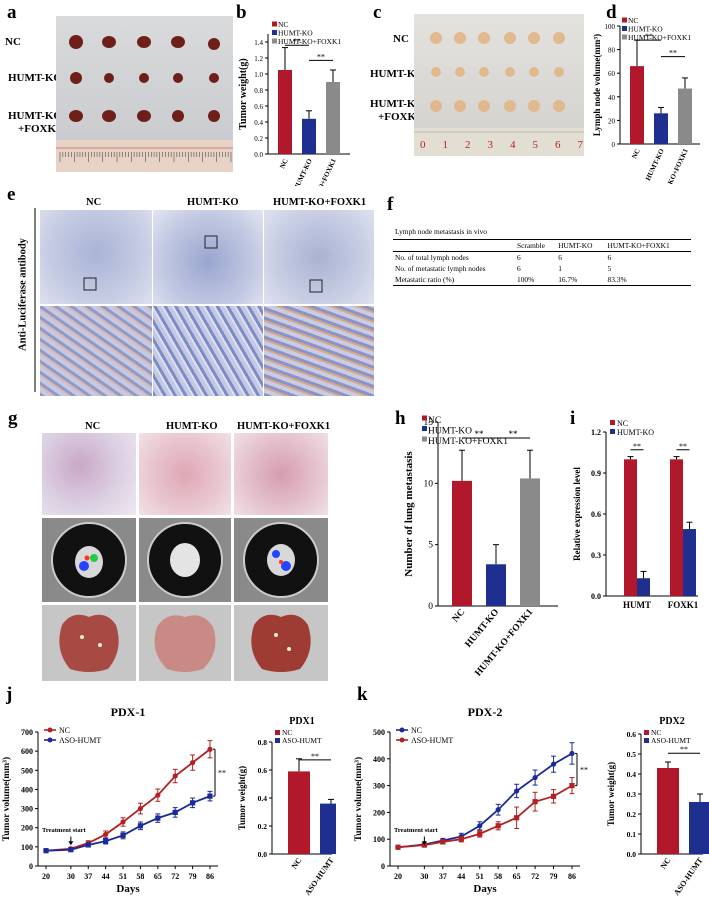  Describe the element at coordinates (577, 514) in the screenshot. I see `y-axis-label: Relative expression level` at that location.